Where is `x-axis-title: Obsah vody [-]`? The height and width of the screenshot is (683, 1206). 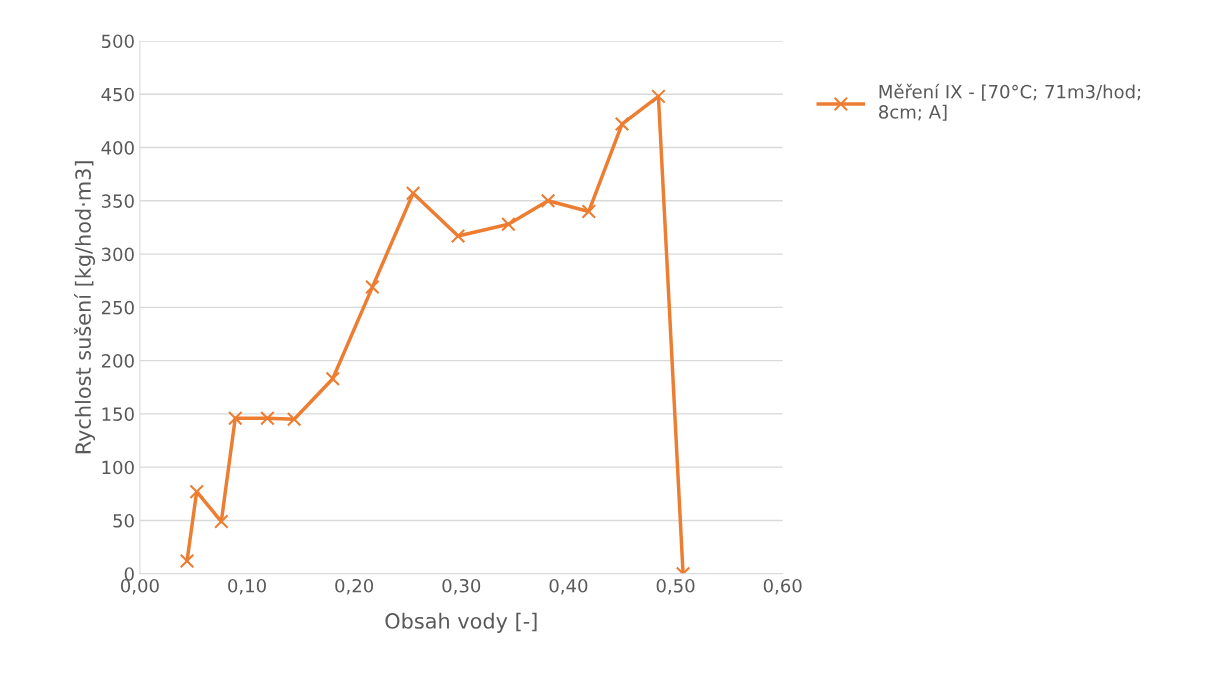 x-axis-title: Obsah vody [-] is located at coordinates (461, 622).